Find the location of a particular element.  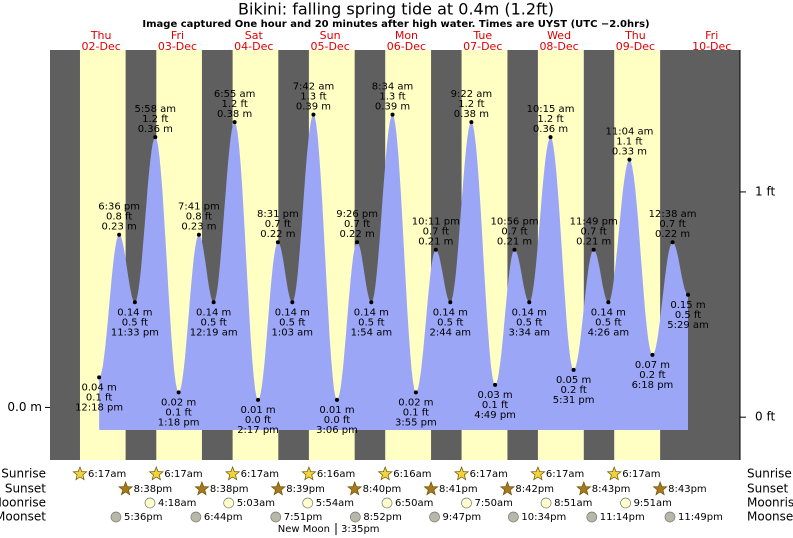

tide-label: 2:17 pm is located at coordinates (258, 430).